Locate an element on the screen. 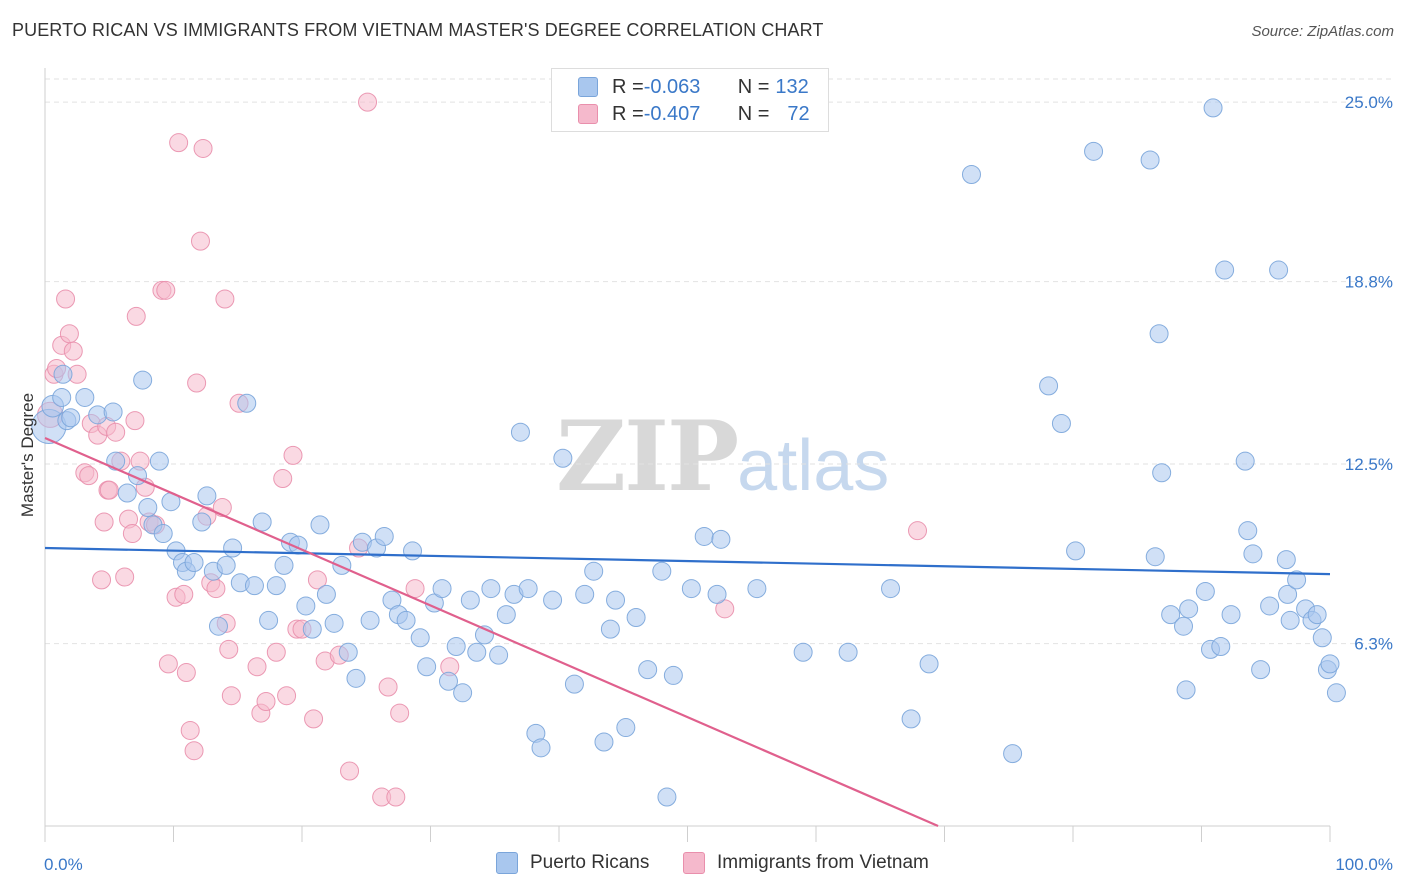 This screenshot has width=1406, height=892. legend-r-label: R = is located at coordinates (628, 113).